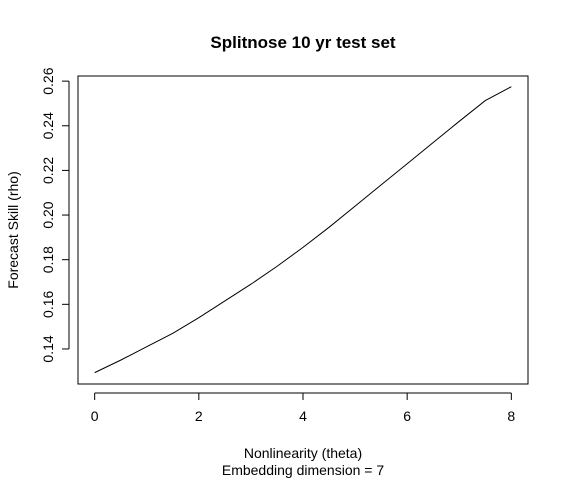  What do you see at coordinates (407, 416) in the screenshot?
I see `x-tick-label: 6` at bounding box center [407, 416].